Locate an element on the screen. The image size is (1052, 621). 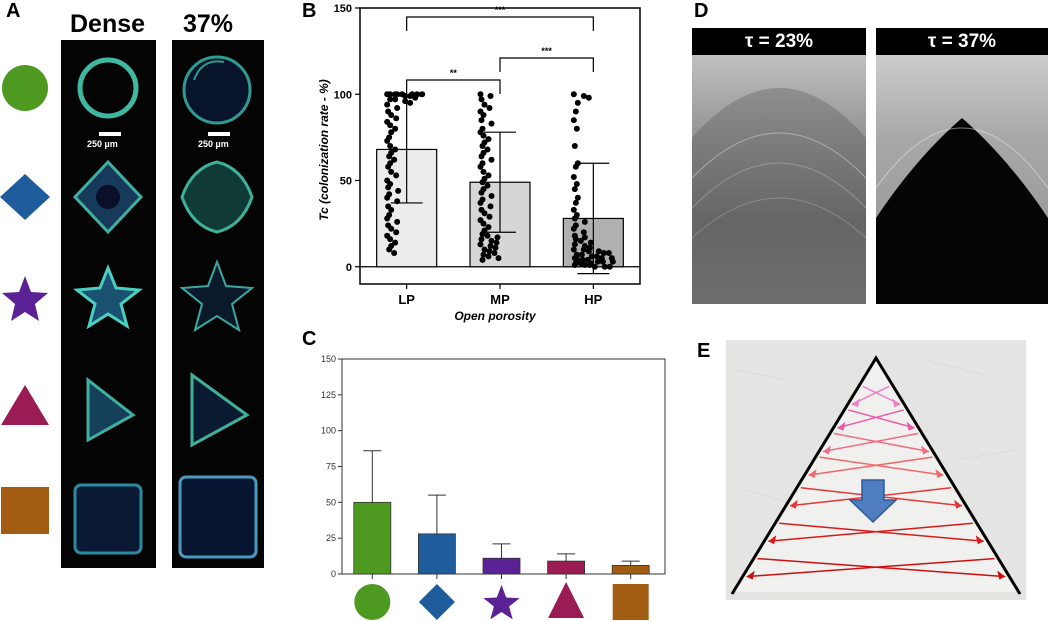
micrograph-tau-23: τ = 23% is located at coordinates (779, 166).